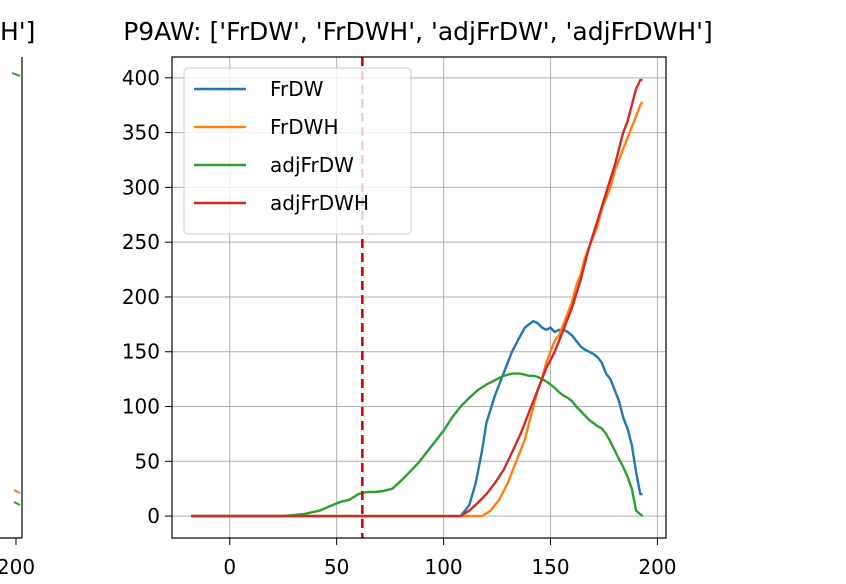 The image size is (846, 584). I want to click on left-subplot-title: H'], so click(17, 31).